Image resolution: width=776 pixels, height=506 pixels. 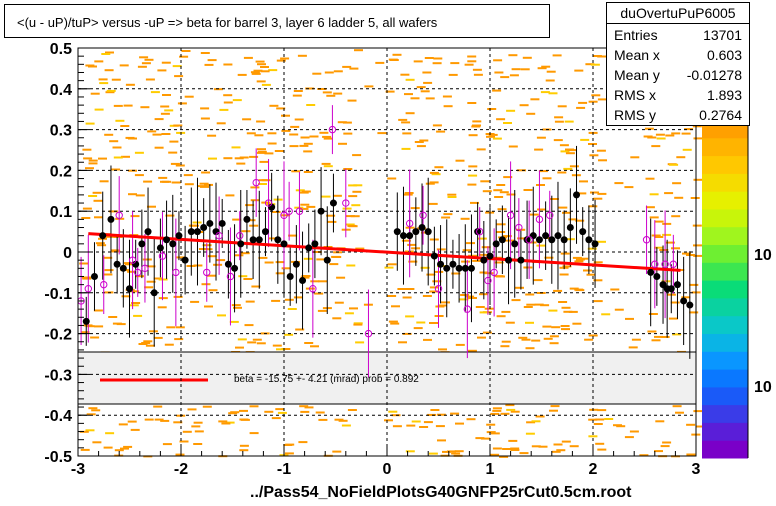 What do you see at coordinates (678, 55) in the screenshot?
I see `stats-row-mean-x: Mean x 0.603` at bounding box center [678, 55].